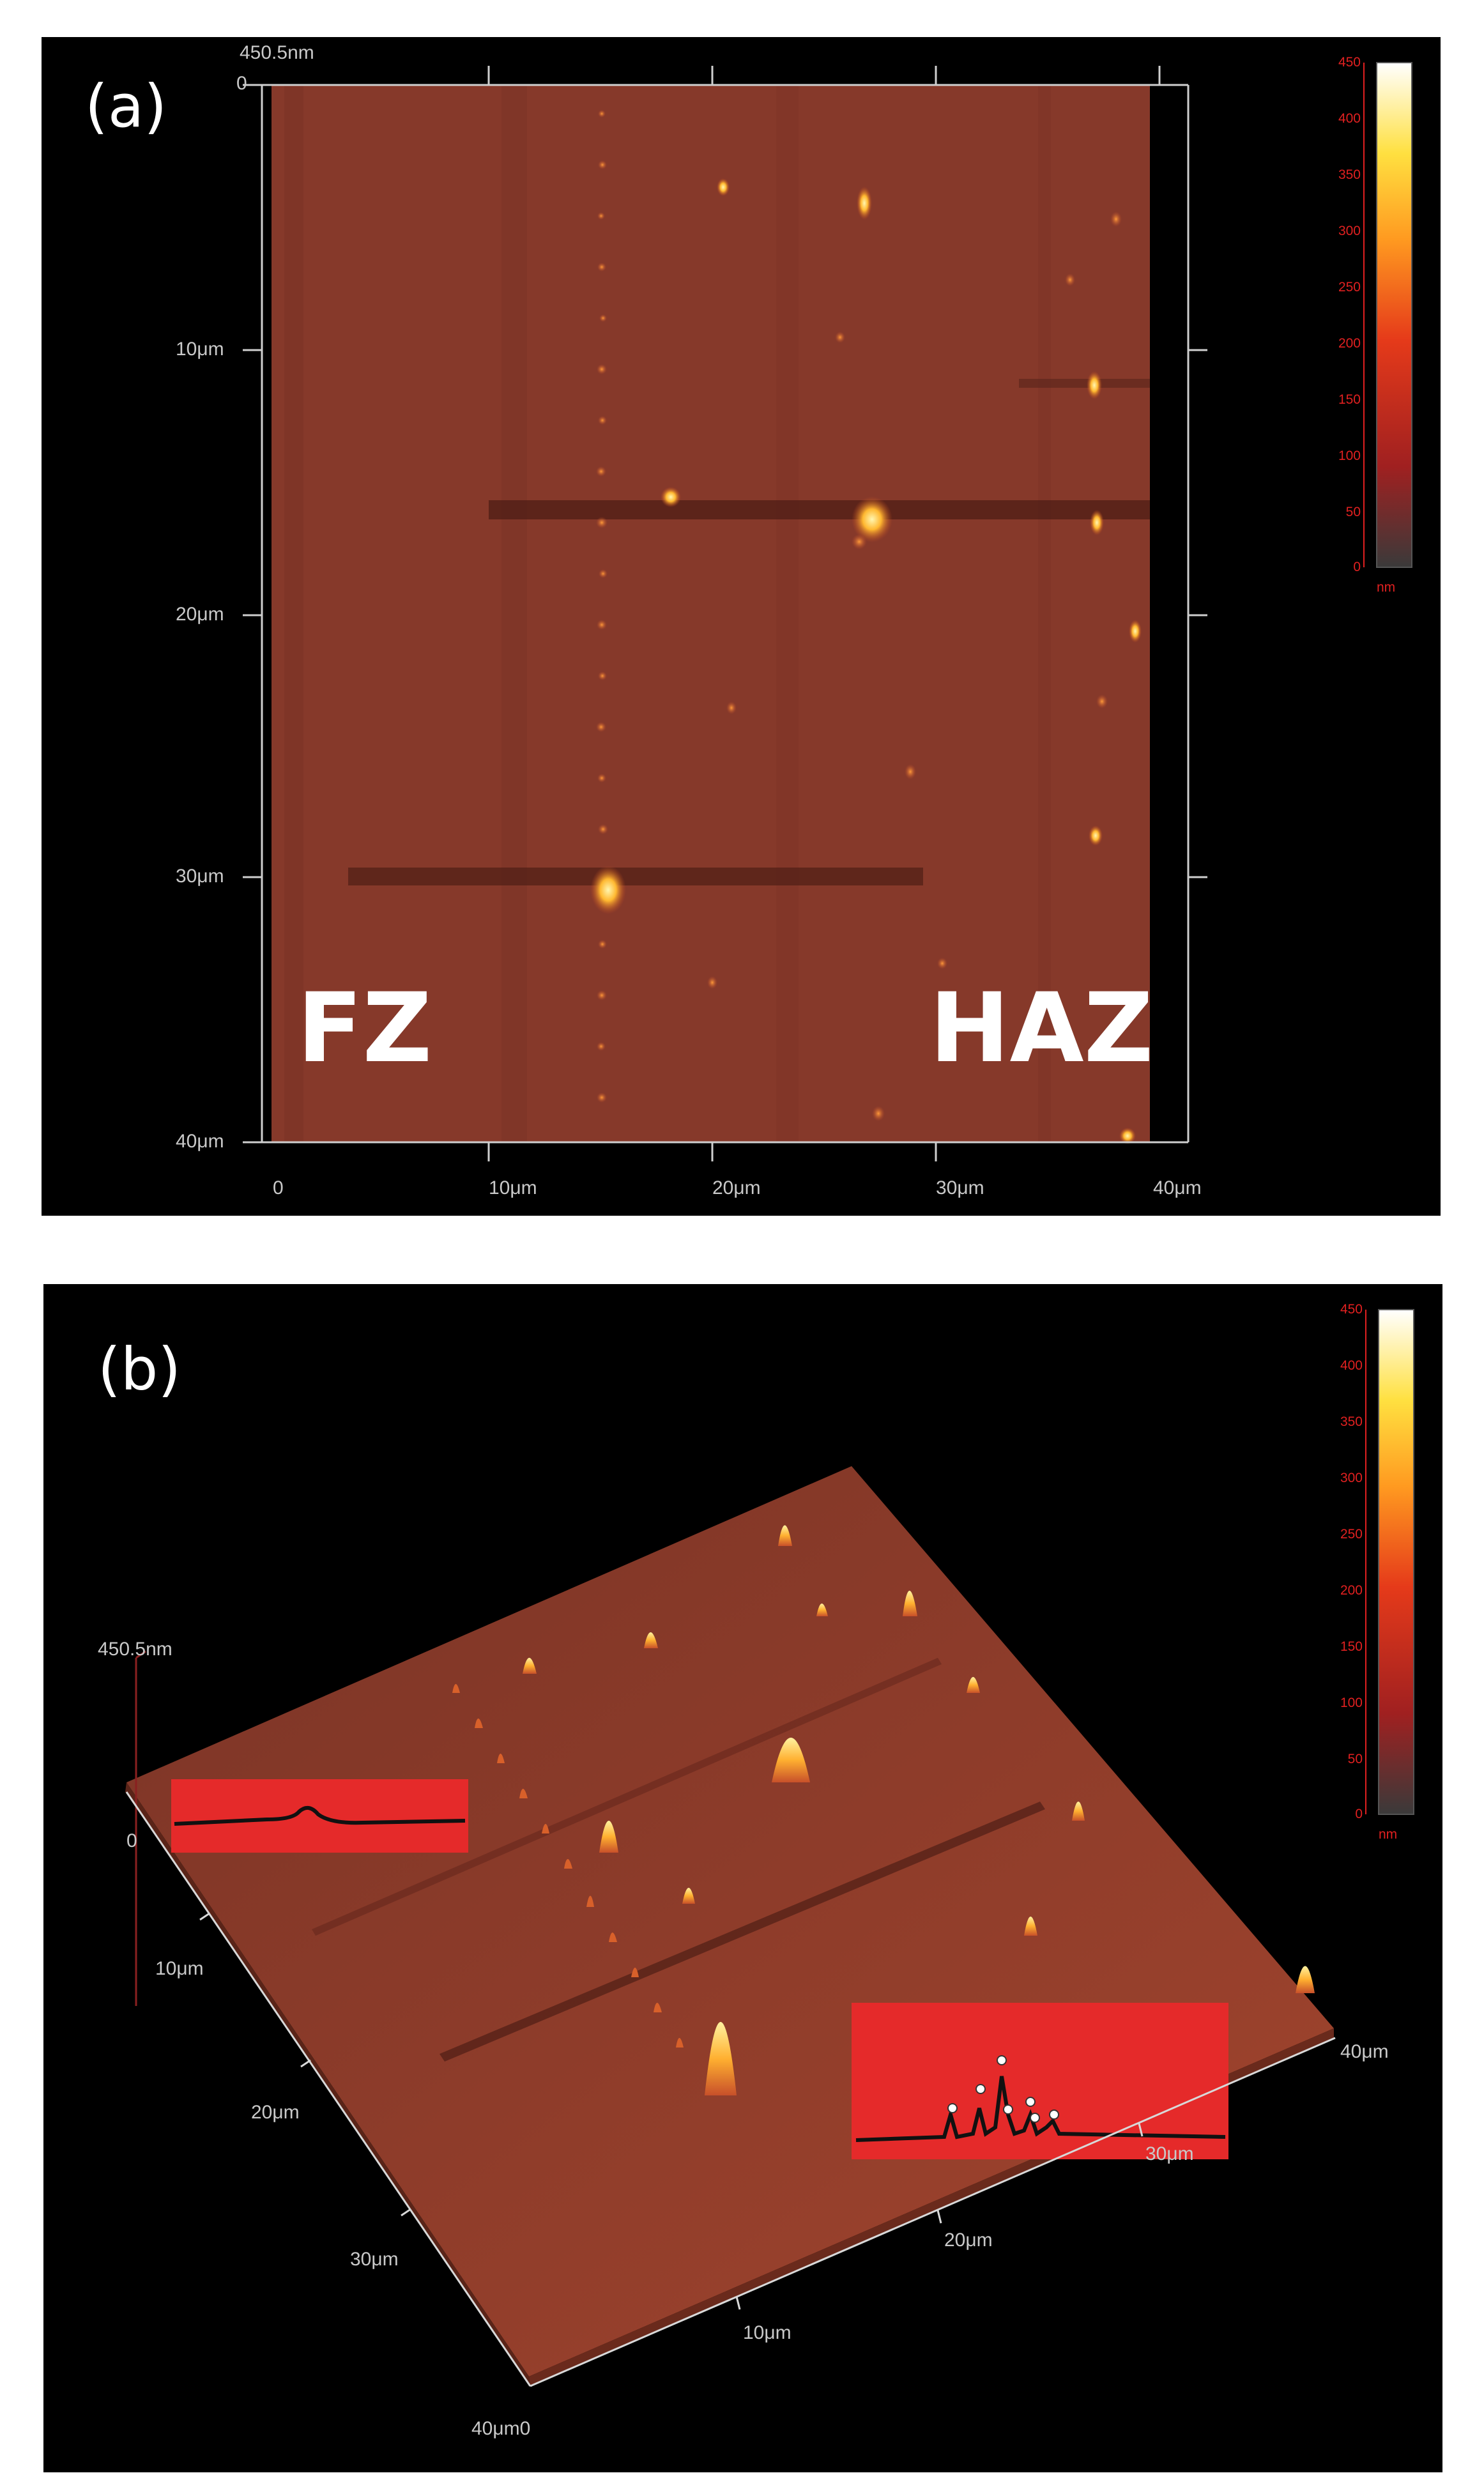  Describe the element at coordinates (126, 106) in the screenshot. I see `panel-label: (a)` at that location.